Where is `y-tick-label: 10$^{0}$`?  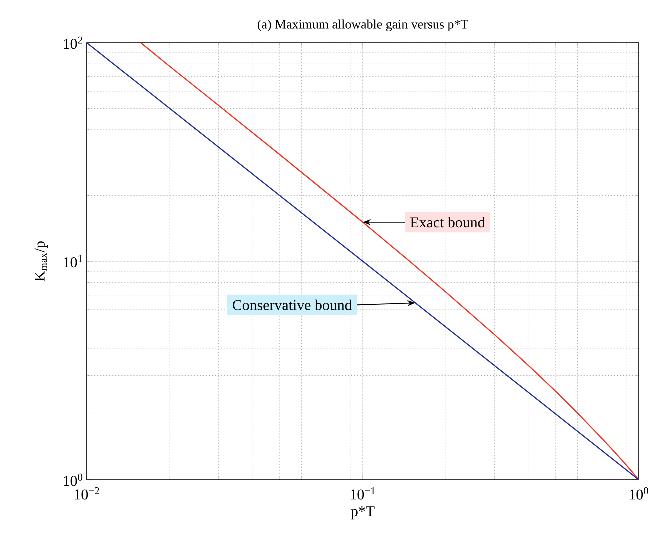 y-tick-label: 10$^{0}$ is located at coordinates (73, 480).